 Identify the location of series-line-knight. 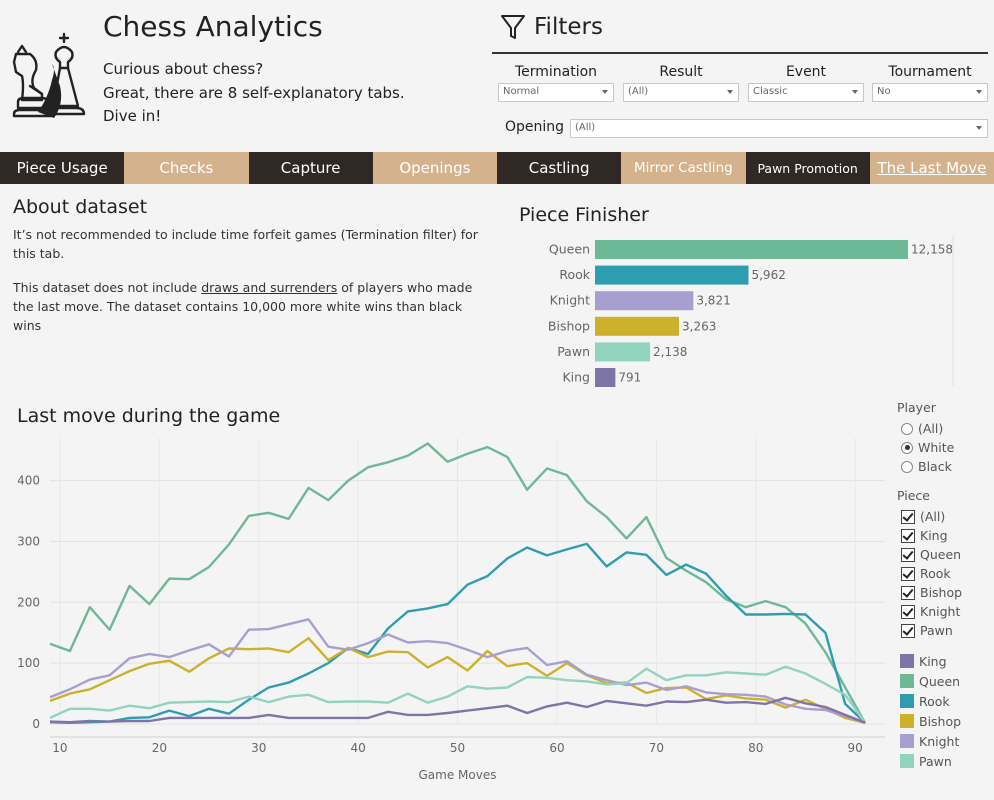
(457, 671).